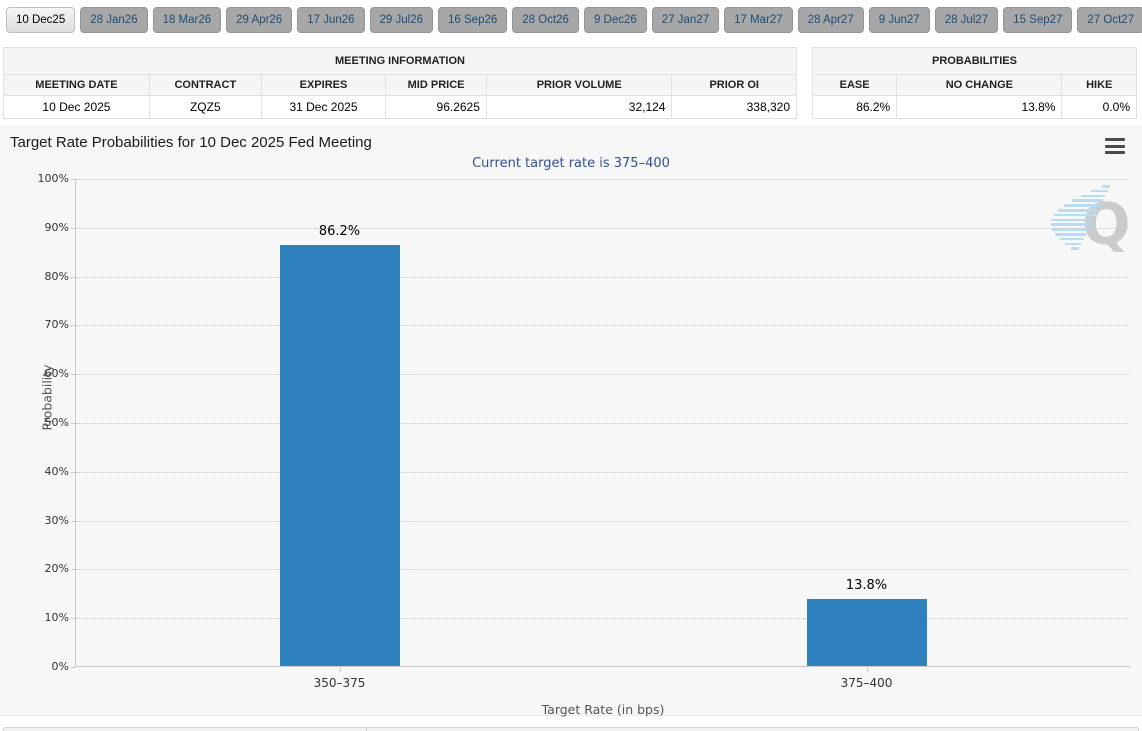 This screenshot has width=1142, height=731. I want to click on col-prior-oi: PRIOR OI, so click(734, 85).